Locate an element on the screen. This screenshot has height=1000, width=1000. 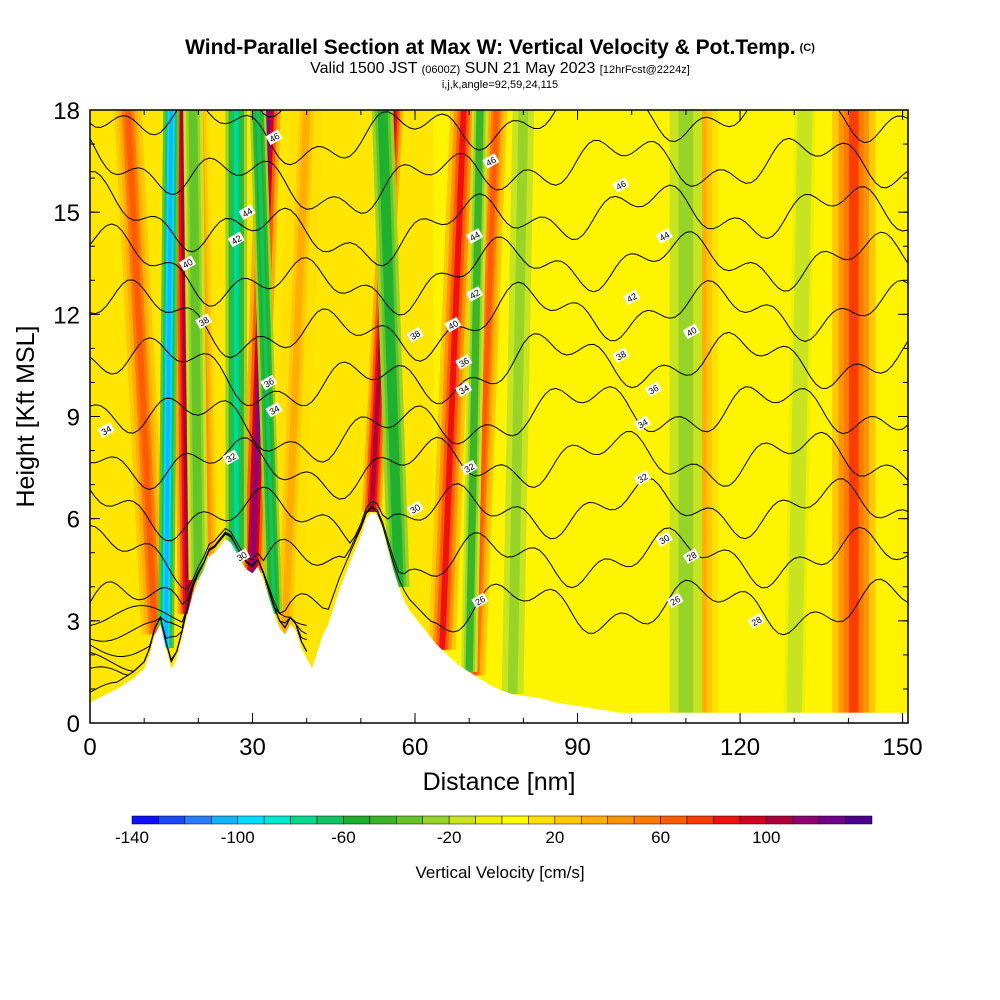
copyright-mark: (C) is located at coordinates (807, 48).